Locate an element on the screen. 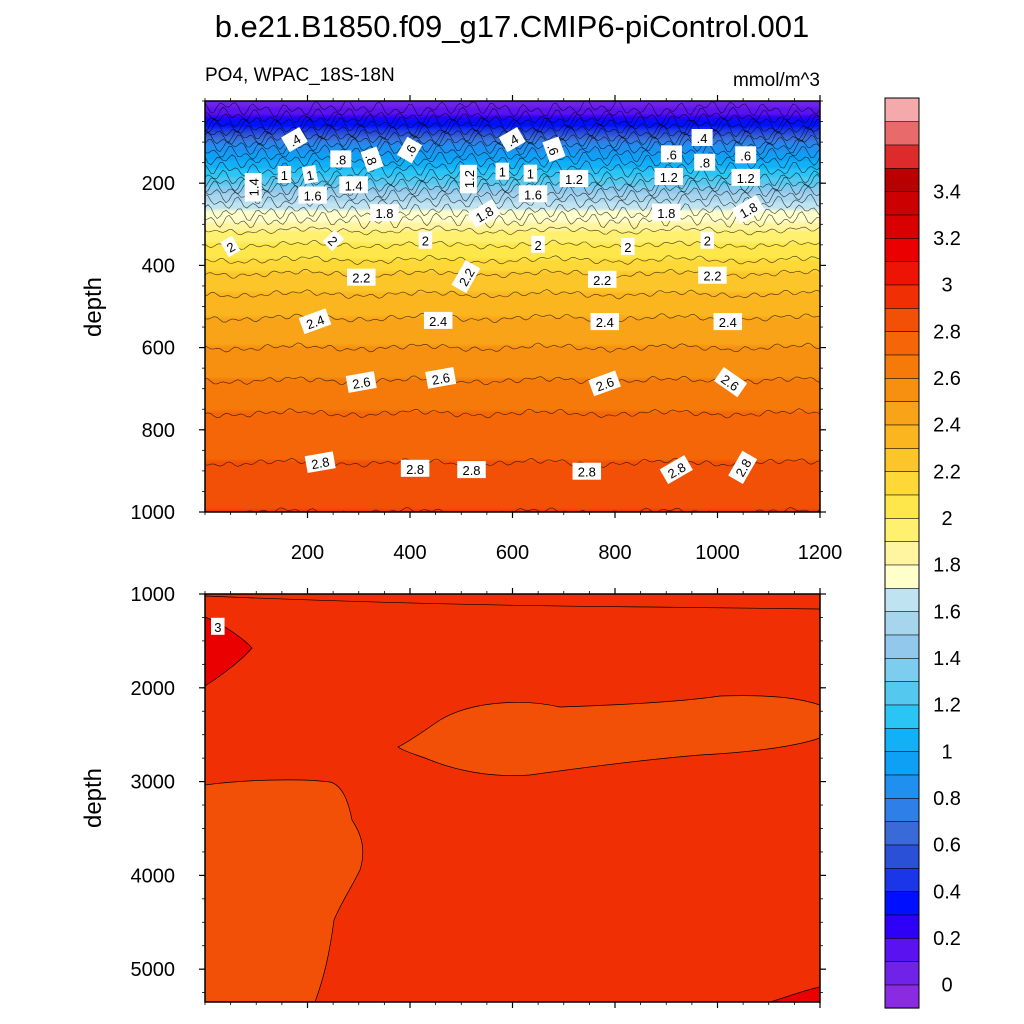  lower-top-contour is located at coordinates (512, 602).